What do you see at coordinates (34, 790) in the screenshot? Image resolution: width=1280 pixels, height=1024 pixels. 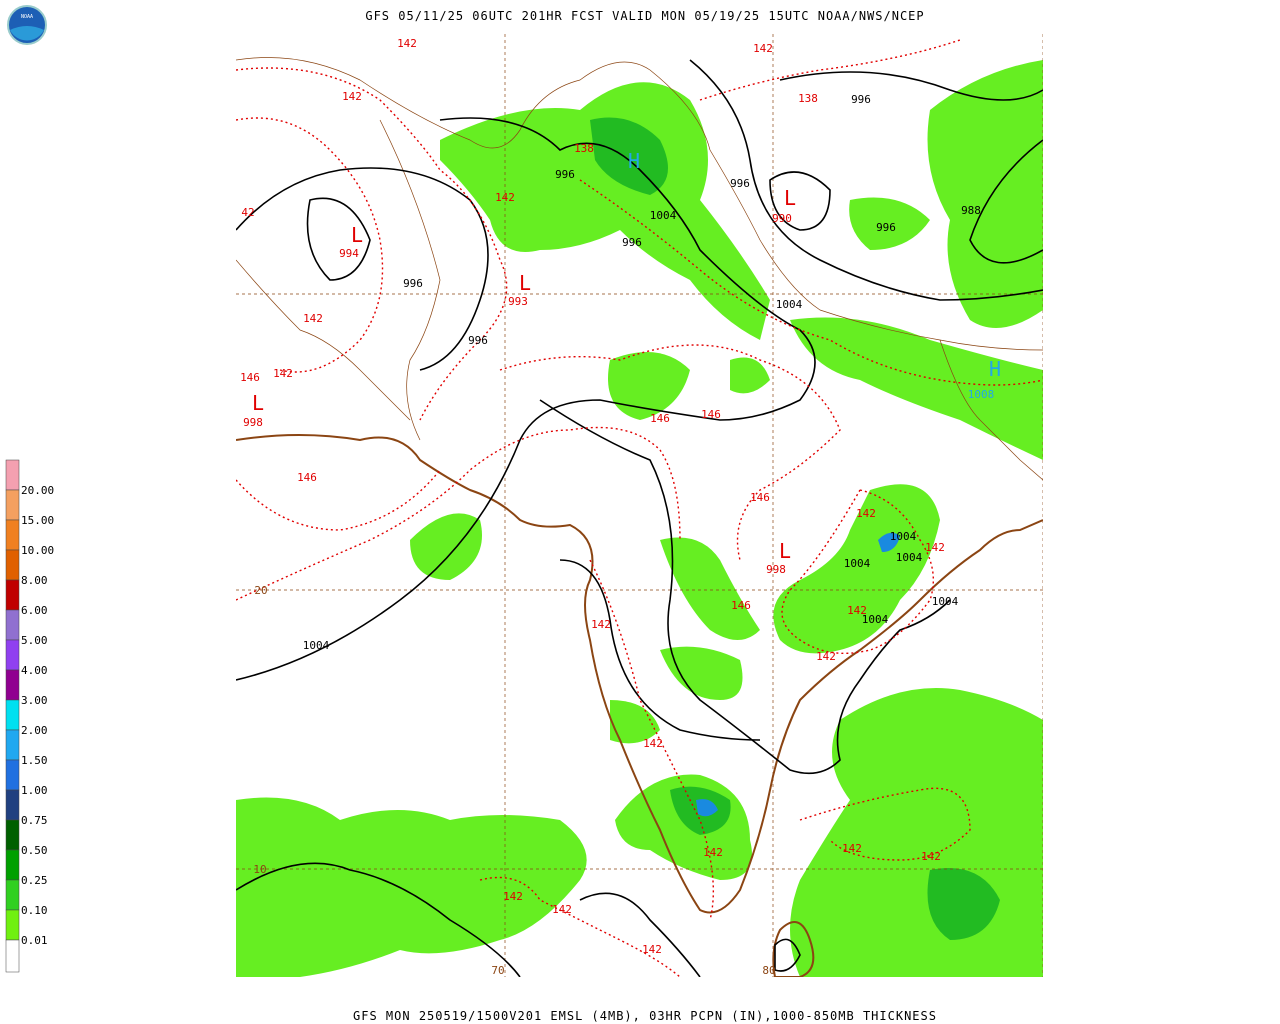 I see `legend-label: 1.00` at bounding box center [34, 790].